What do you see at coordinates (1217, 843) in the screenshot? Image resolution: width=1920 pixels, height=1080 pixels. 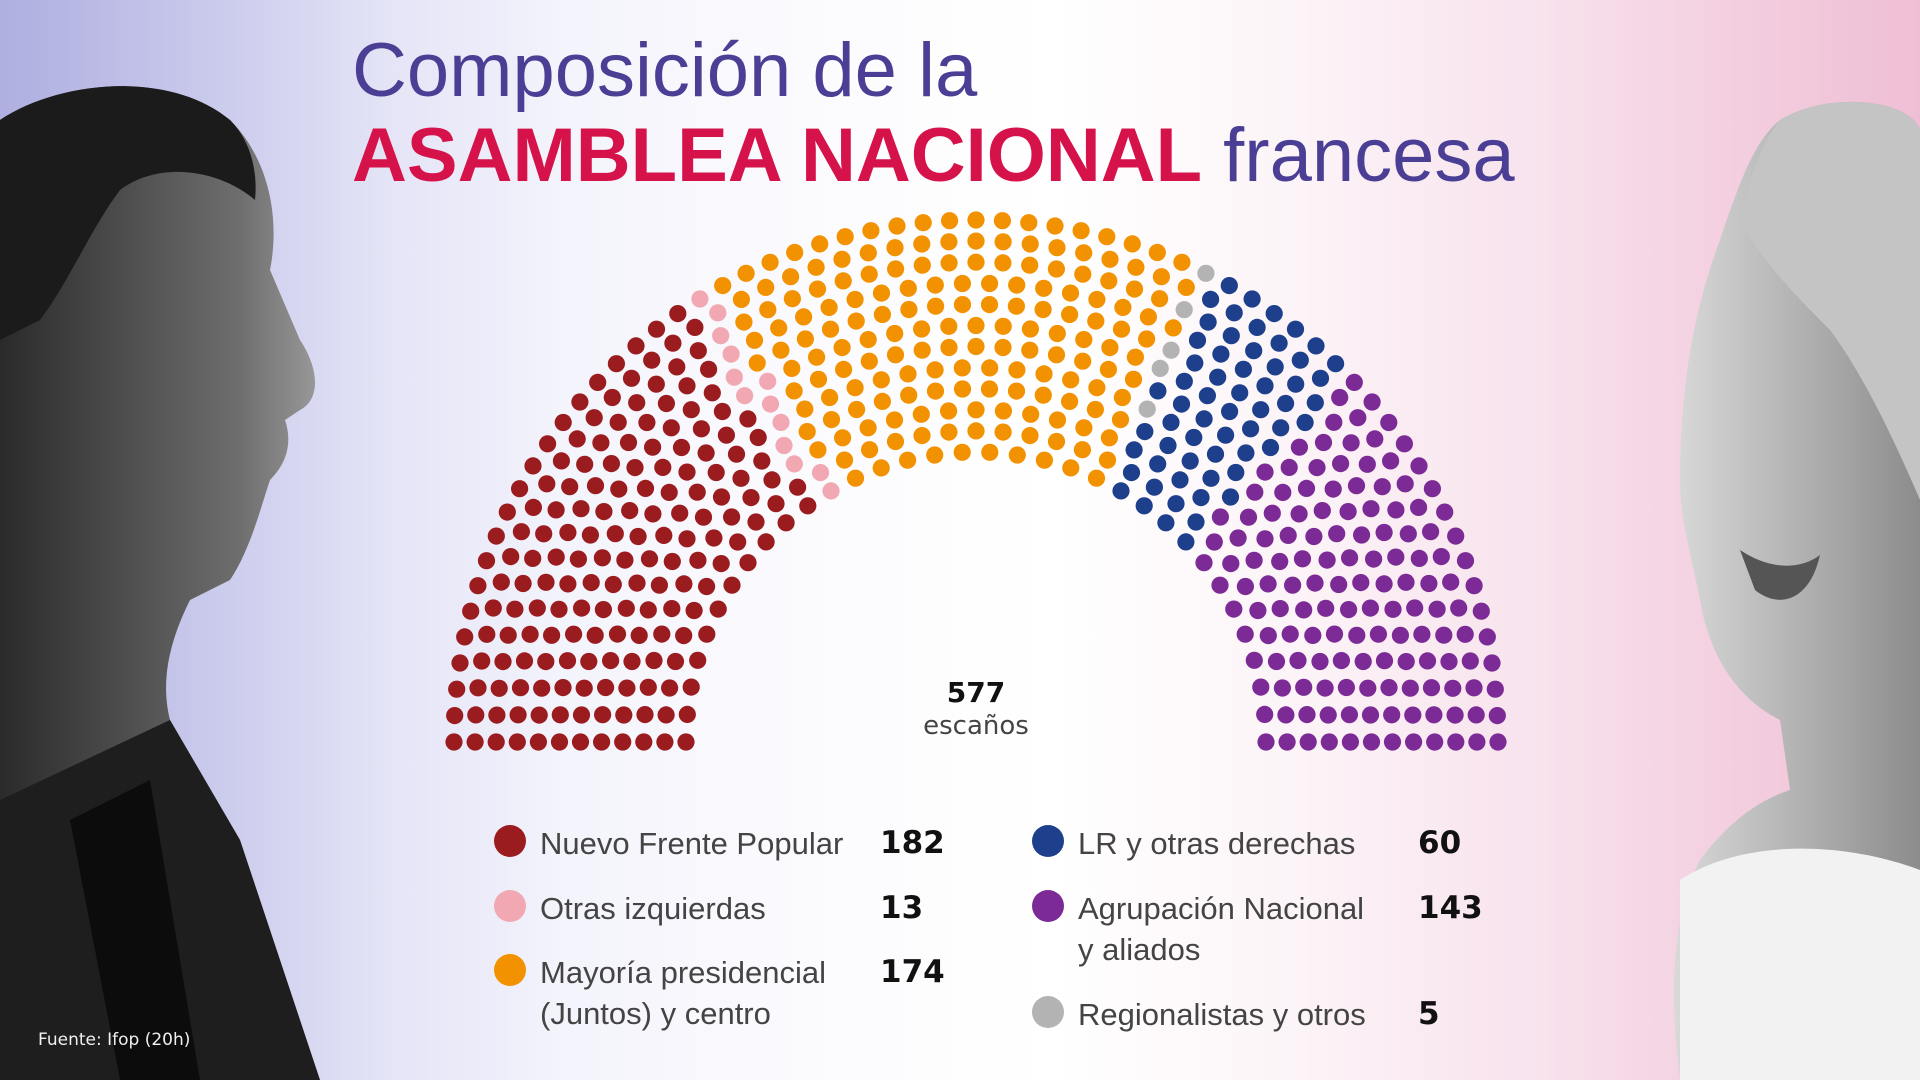 I see `legend-label: LR y otras derechas` at bounding box center [1217, 843].